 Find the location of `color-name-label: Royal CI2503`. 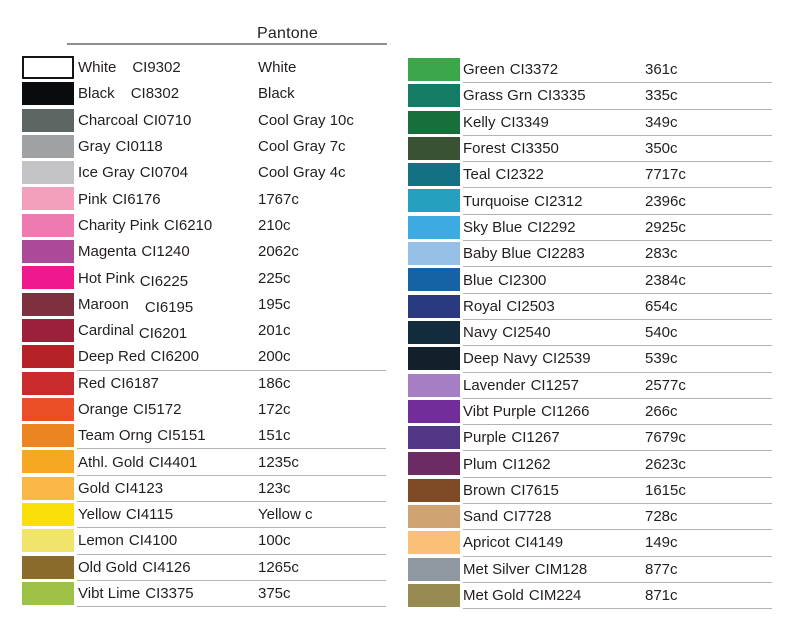

color-name-label: Royal CI2503 is located at coordinates (509, 306).